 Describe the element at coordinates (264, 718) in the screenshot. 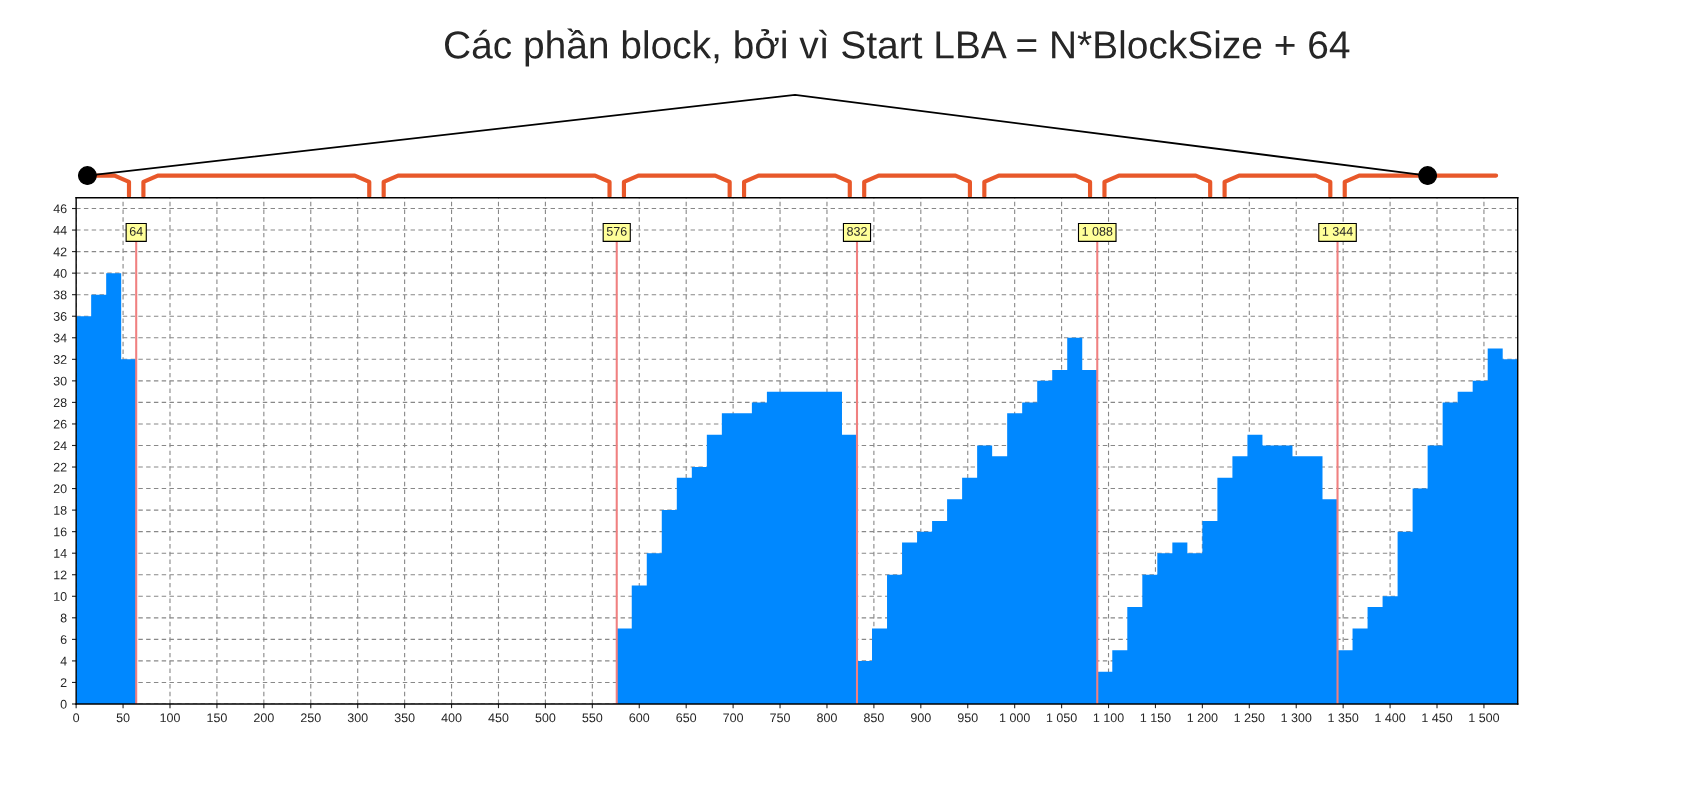

I see `x-tick-label: 200` at that location.